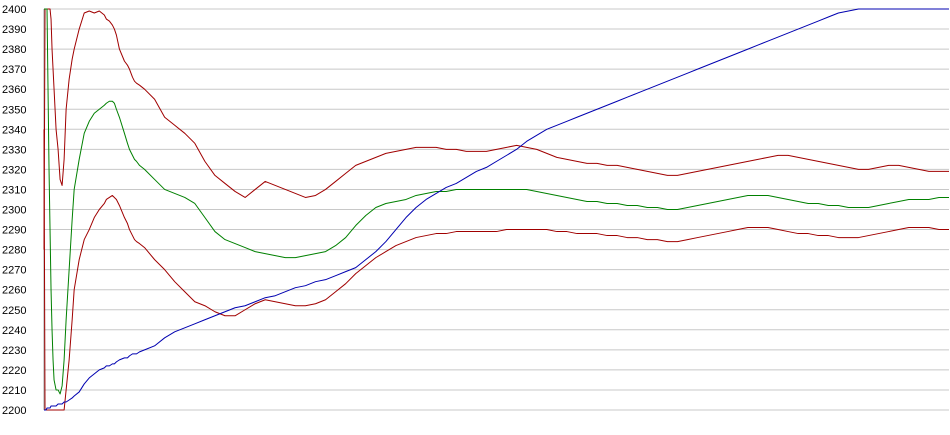 This screenshot has width=950, height=435. What do you see at coordinates (14, 70) in the screenshot?
I see `y-tick-label: 2370` at bounding box center [14, 70].